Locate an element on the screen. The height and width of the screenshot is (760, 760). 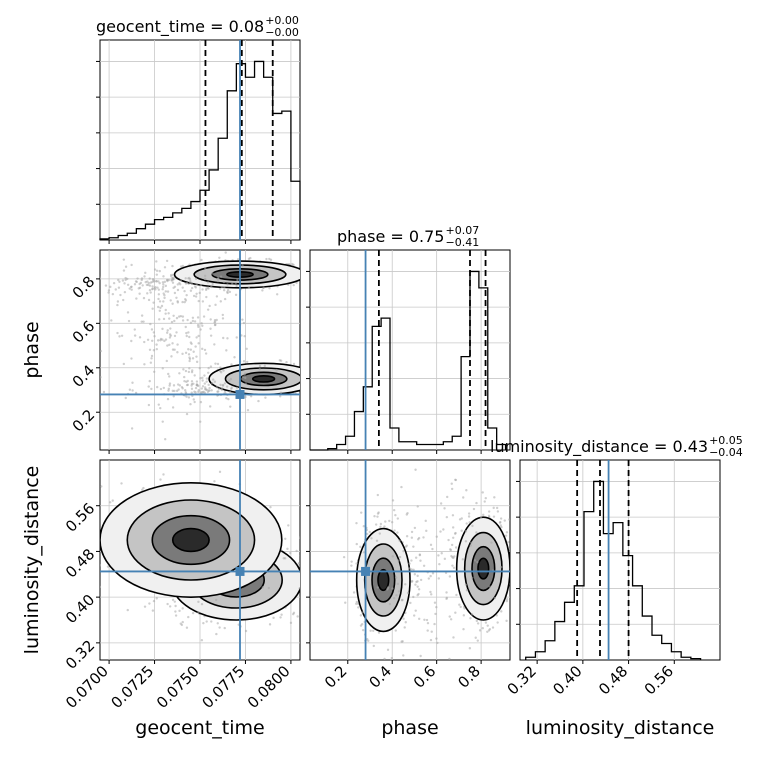
y-axis-label-phase: phase is located at coordinates (32, 349).